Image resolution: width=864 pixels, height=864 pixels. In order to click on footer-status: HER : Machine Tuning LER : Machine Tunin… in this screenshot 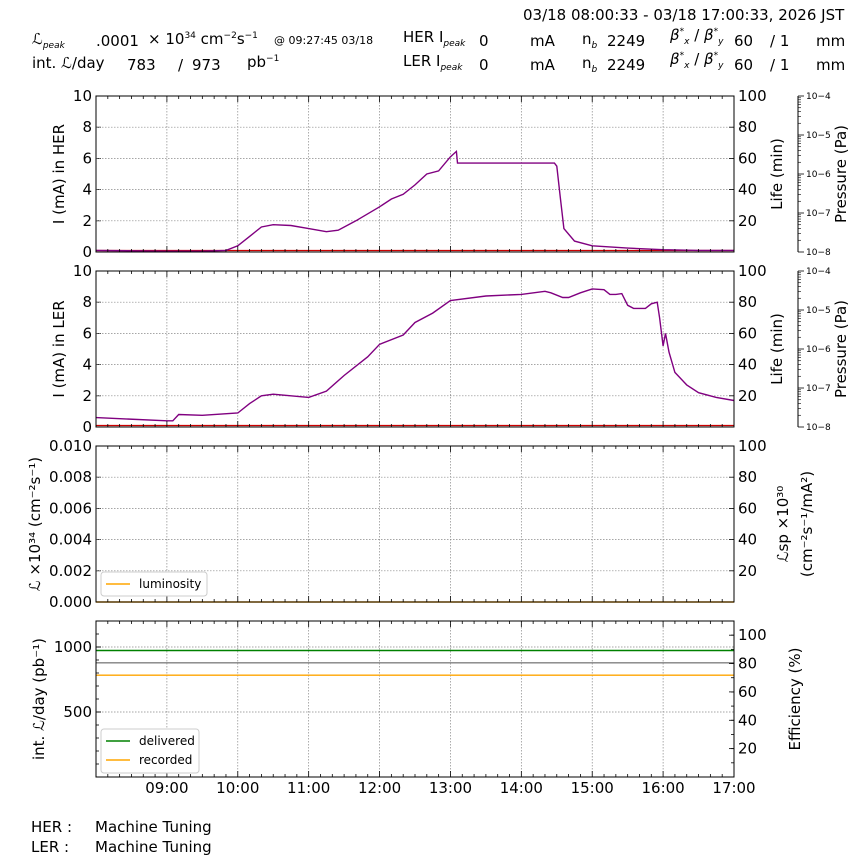, I will do `click(432, 837)`.